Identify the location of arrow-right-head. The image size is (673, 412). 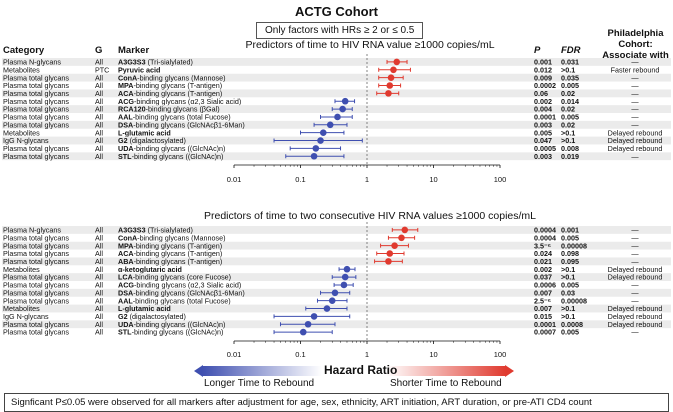
(509, 371).